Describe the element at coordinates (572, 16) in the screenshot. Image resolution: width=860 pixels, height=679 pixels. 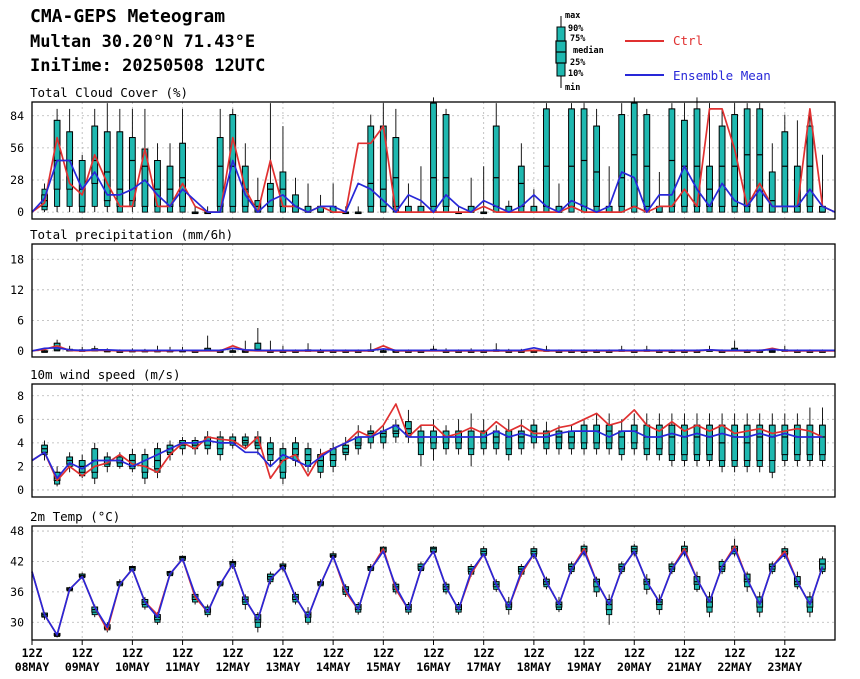
I see `legend-box-label: max` at that location.